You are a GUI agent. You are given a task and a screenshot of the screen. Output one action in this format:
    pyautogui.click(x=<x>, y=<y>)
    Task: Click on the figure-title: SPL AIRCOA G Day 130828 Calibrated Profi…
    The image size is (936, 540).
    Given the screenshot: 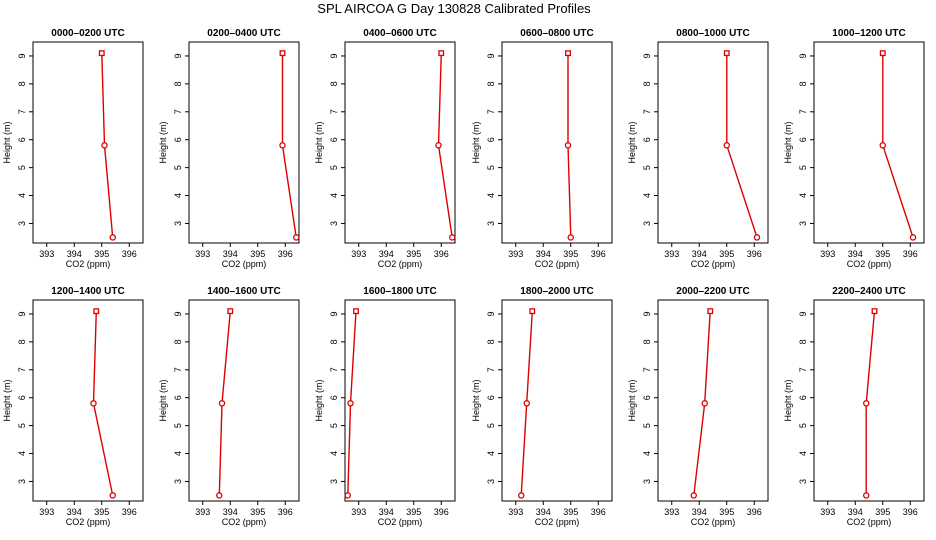 What is the action you would take?
    pyautogui.click(x=454, y=8)
    